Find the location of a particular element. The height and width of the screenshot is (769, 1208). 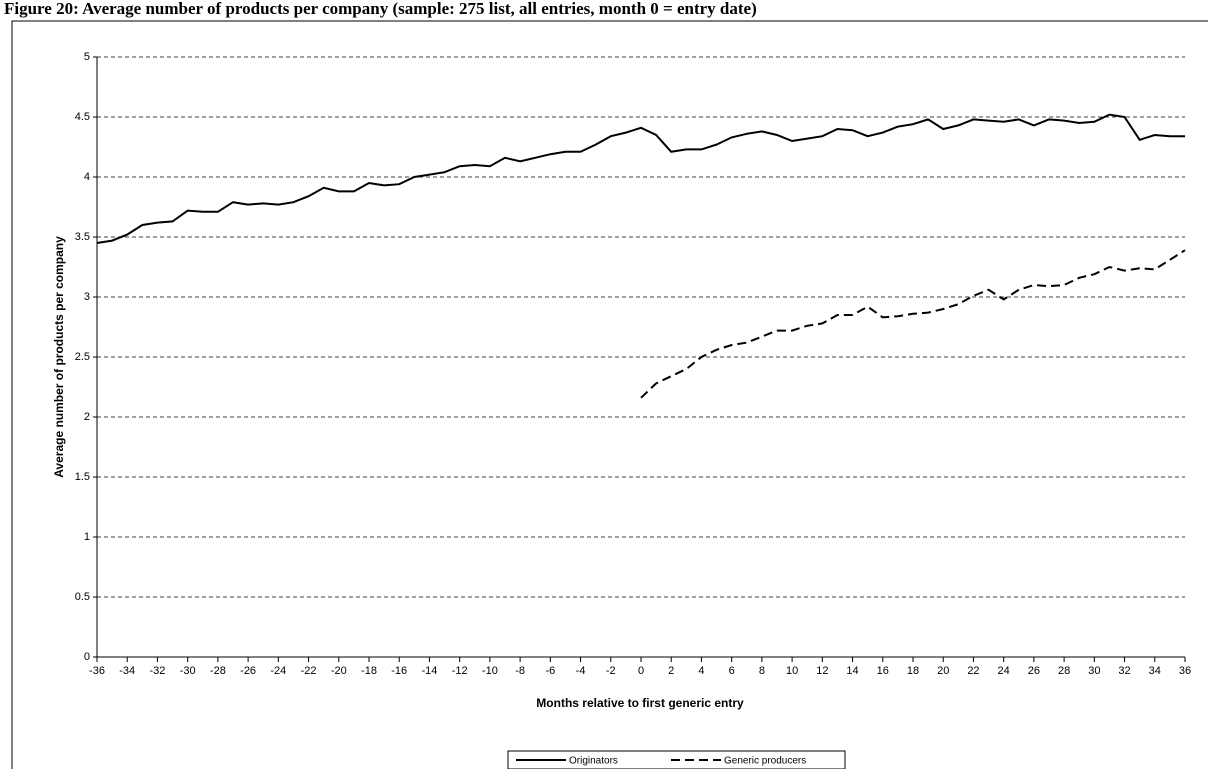

x-tick-label: 22 is located at coordinates (973, 671).